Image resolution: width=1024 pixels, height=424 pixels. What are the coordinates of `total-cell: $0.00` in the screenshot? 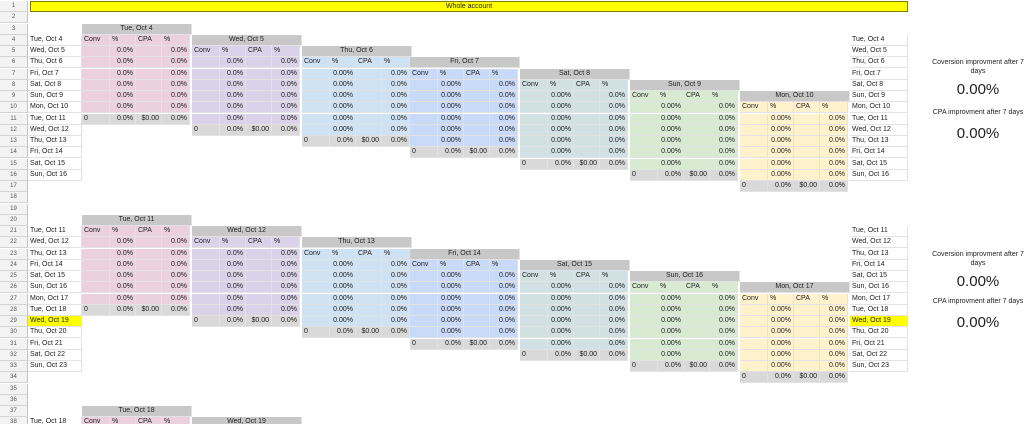 It's located at (369, 333).